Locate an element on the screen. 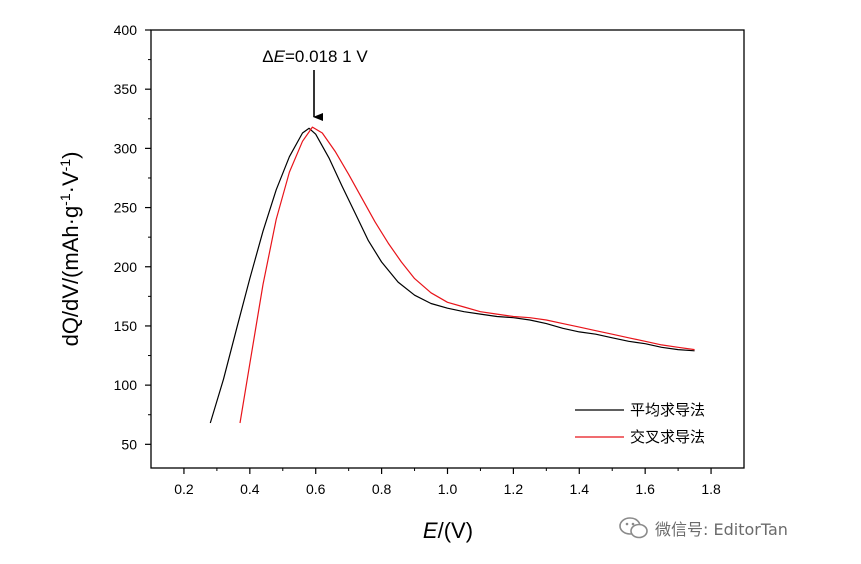 The width and height of the screenshot is (861, 564). y-tick-label: 200 is located at coordinates (126, 267).